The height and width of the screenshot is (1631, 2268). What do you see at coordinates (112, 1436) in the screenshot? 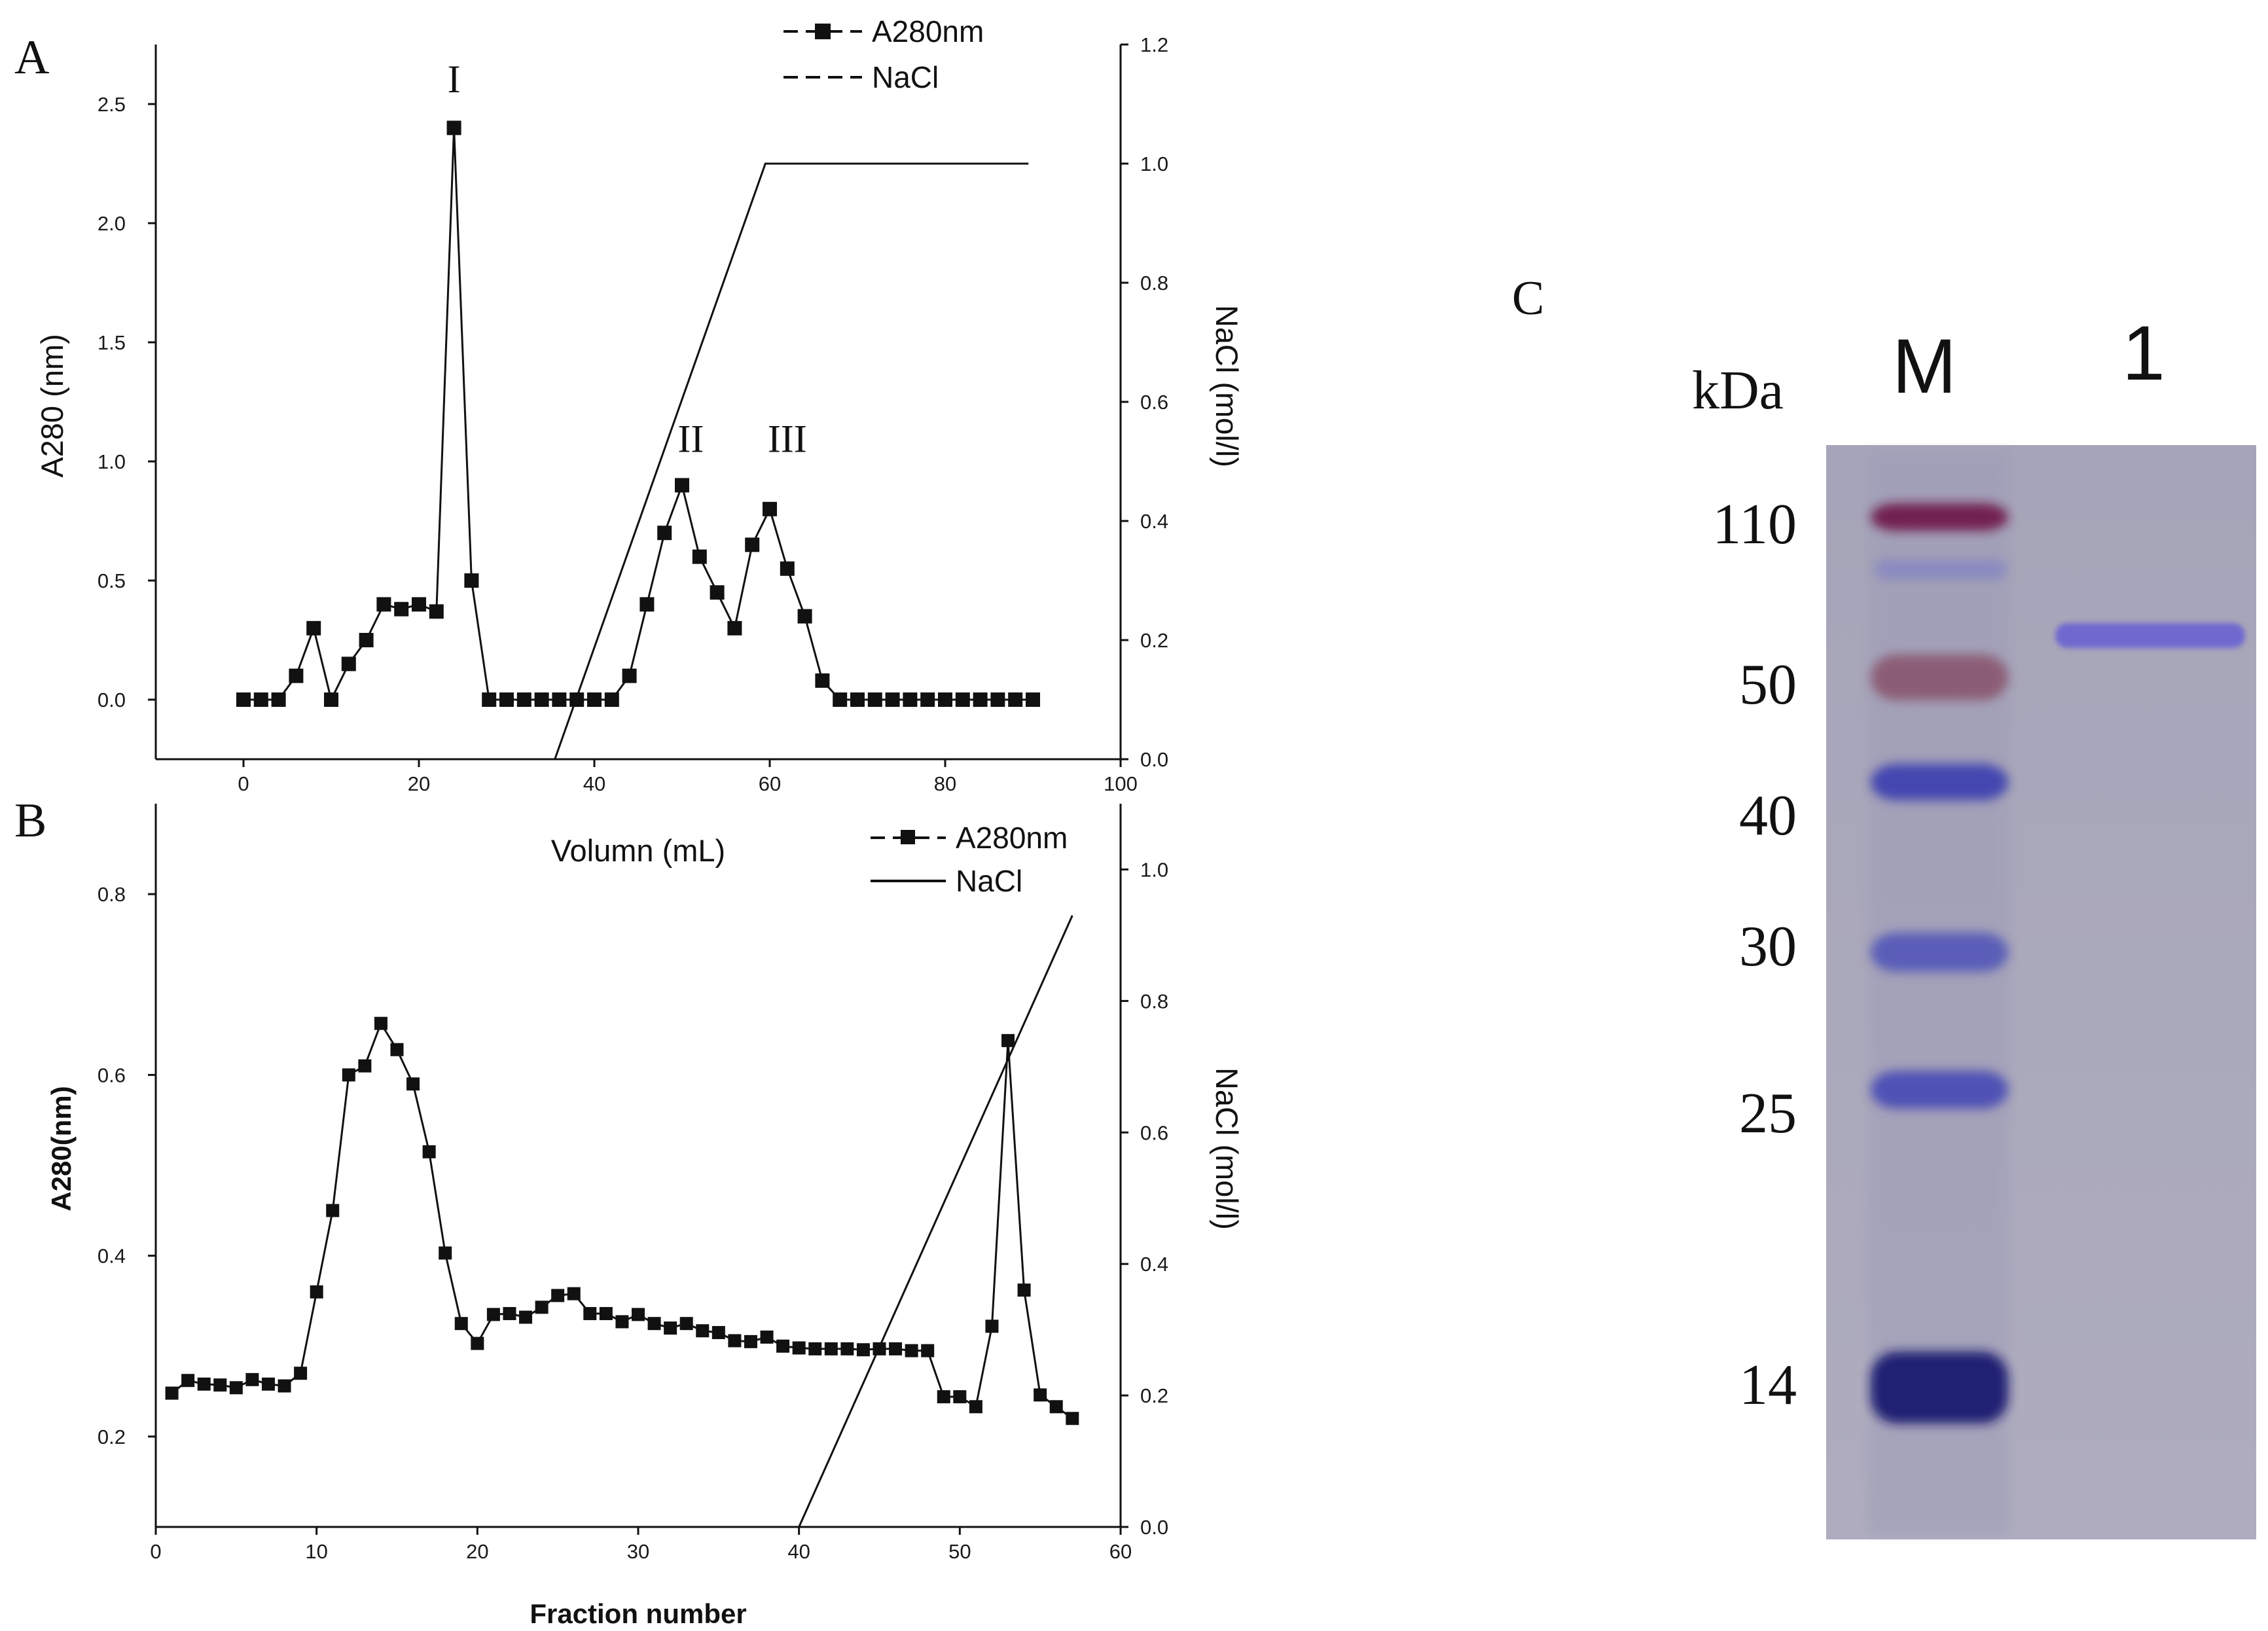
I see `y-tick-label: 0.2` at bounding box center [112, 1436].